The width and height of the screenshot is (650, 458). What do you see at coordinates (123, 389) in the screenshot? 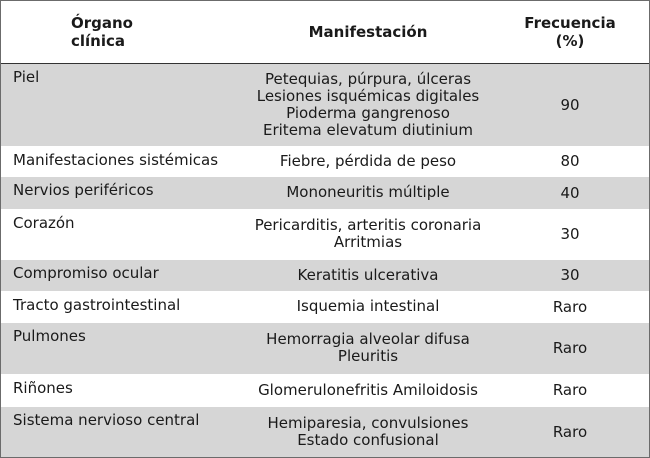
I see `organ-cell: Riñones` at bounding box center [123, 389].